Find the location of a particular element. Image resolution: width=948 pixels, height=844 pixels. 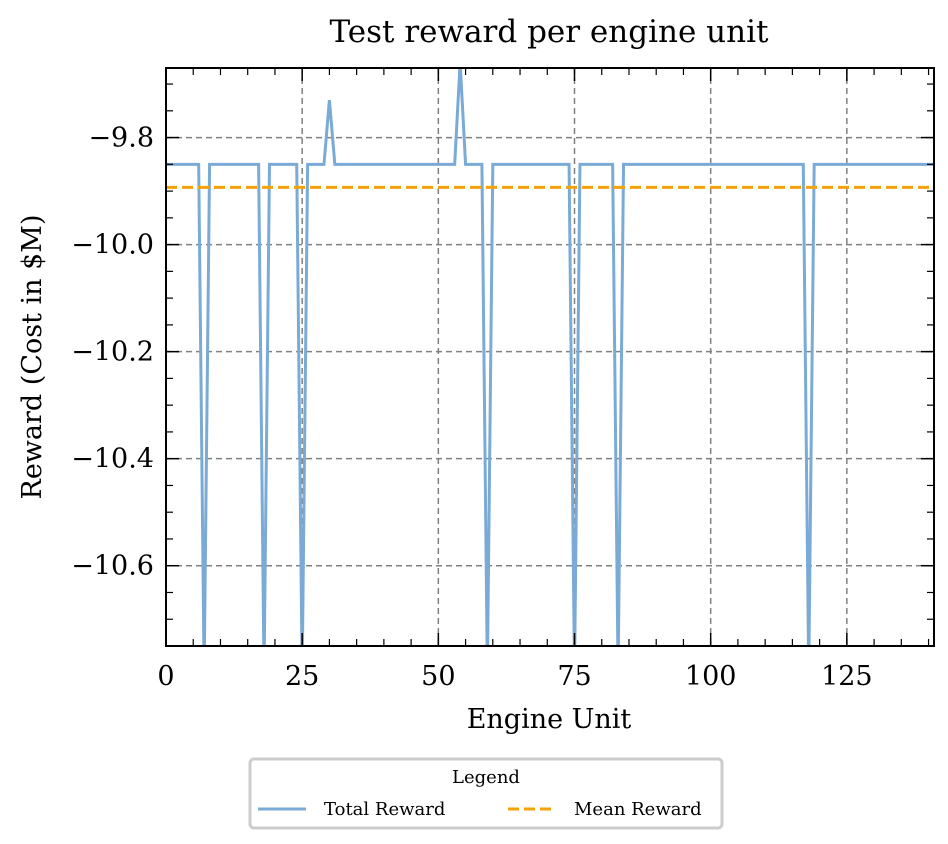

legend-label-total-reward: Total Reward is located at coordinates (384, 809).